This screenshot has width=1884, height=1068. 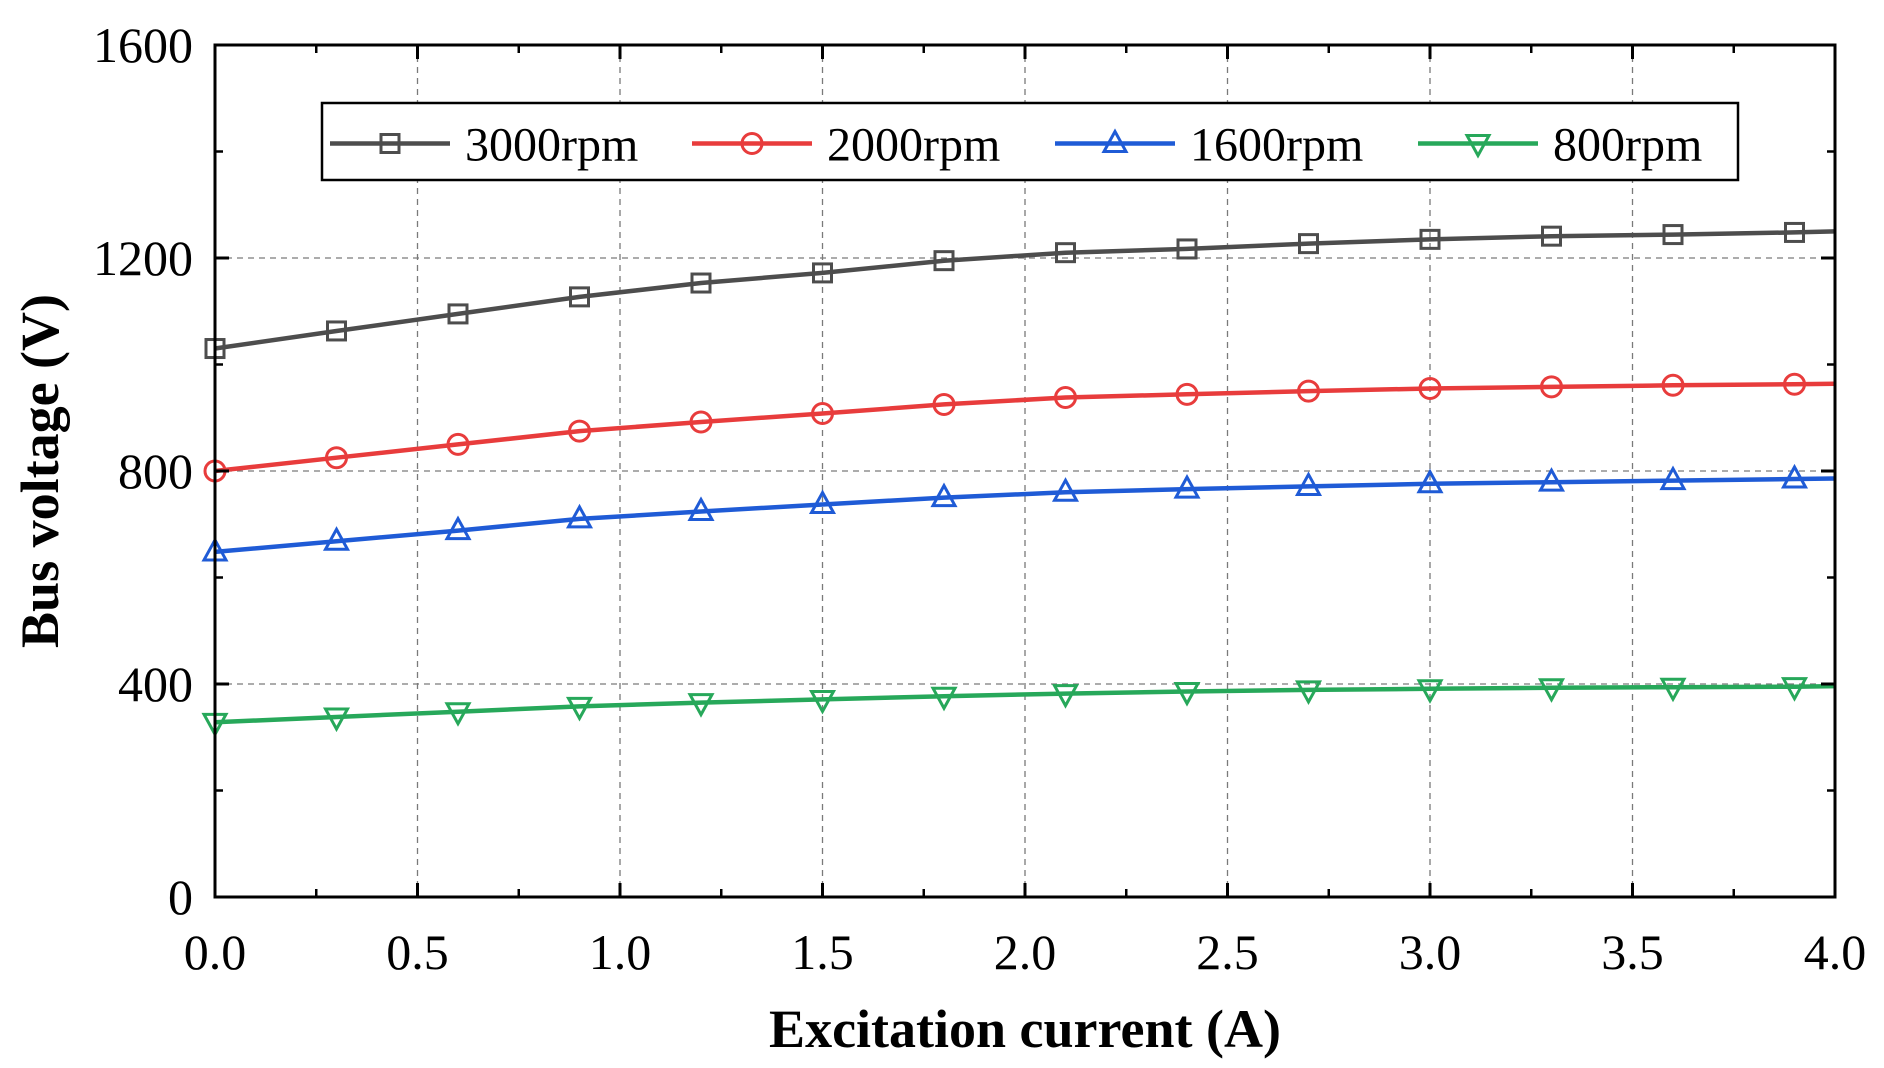 I want to click on legend-entry: 1600rpm, so click(x=1209, y=145).